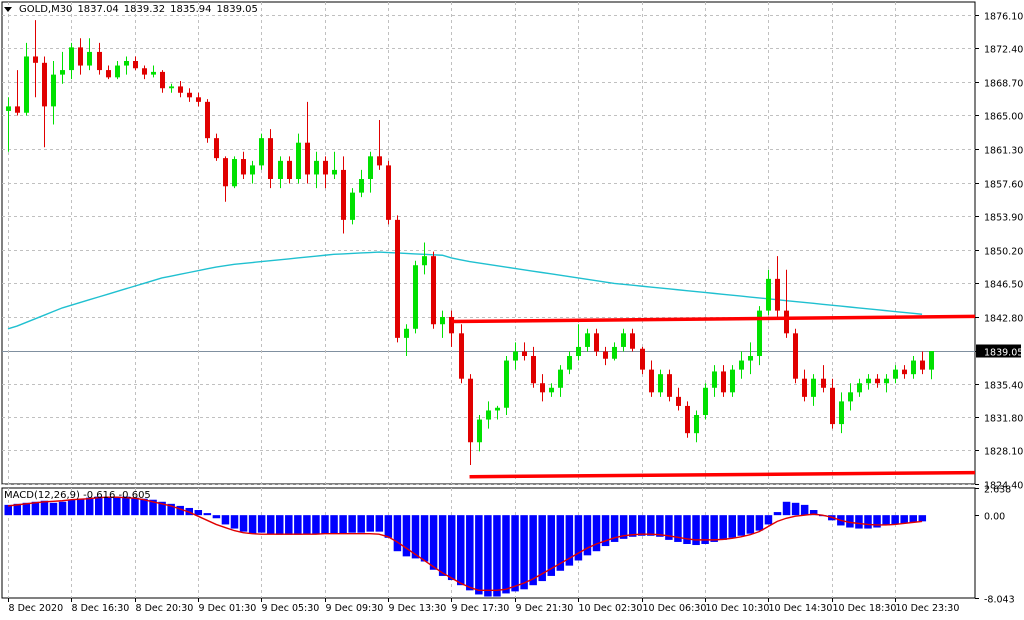  What do you see at coordinates (865, 608) in the screenshot?
I see `x-tick-label: 10 Dec 18:30` at bounding box center [865, 608].